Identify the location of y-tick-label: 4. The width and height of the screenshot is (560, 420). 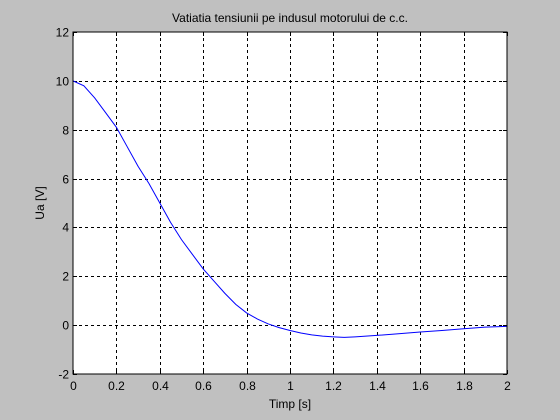
(65, 228).